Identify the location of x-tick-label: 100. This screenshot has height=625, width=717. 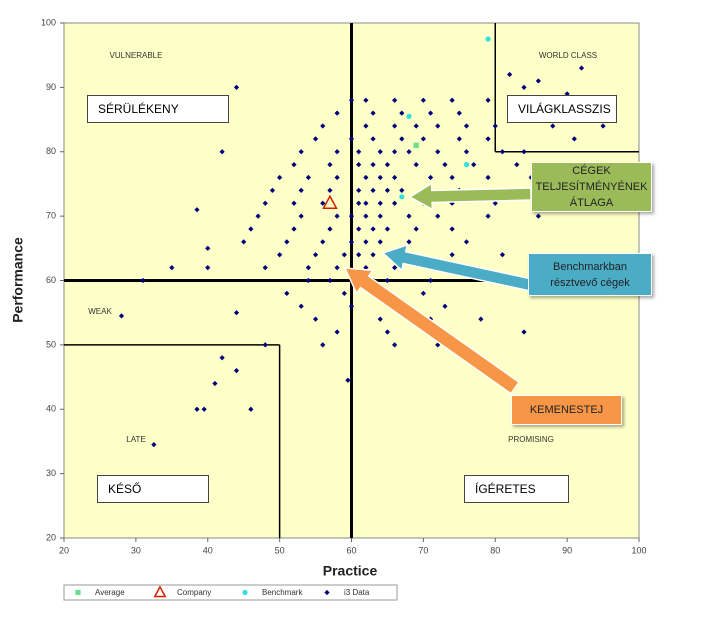
(638, 550).